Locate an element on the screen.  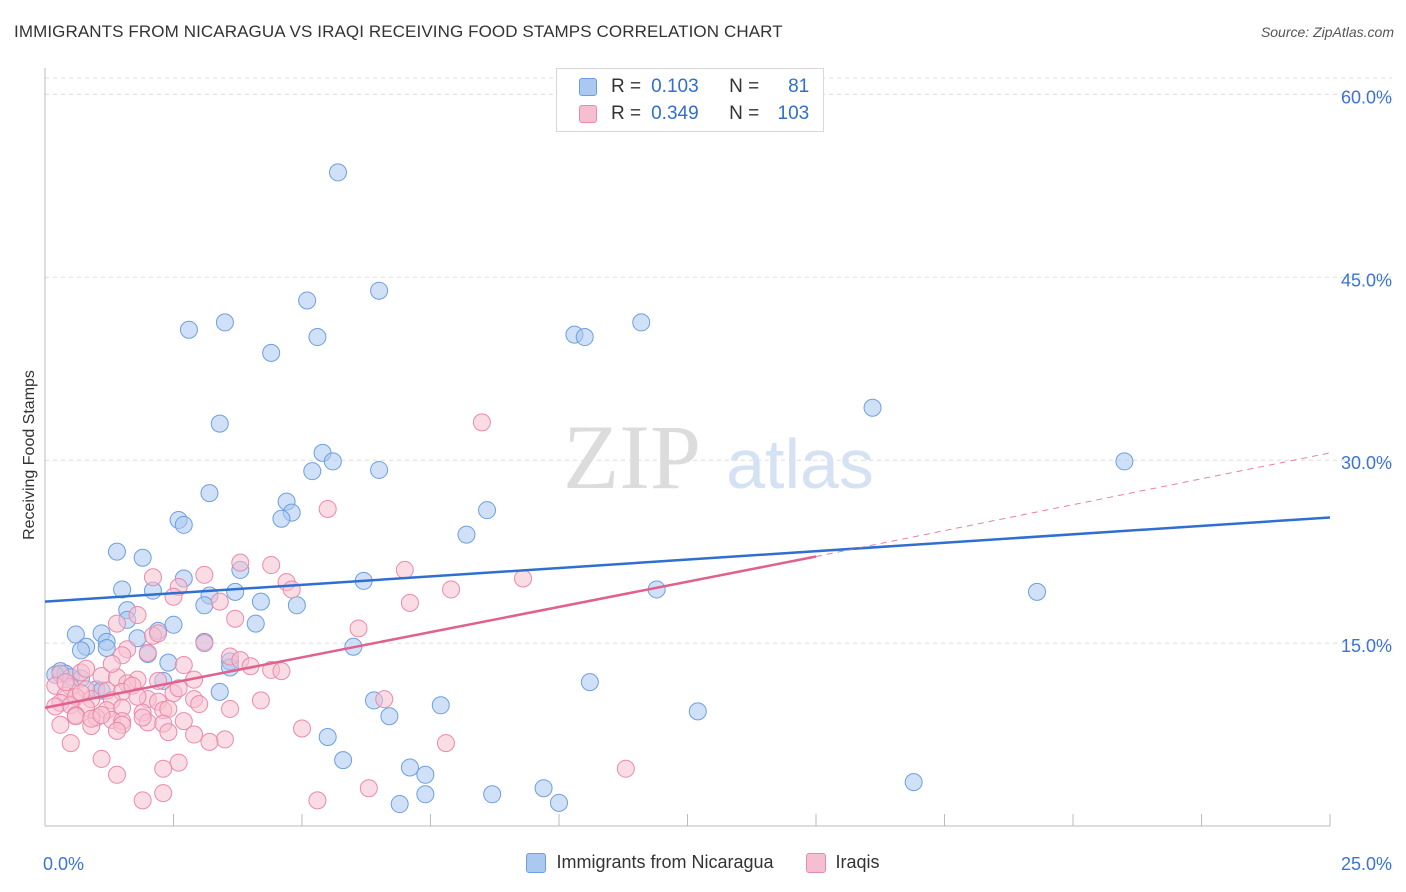
n-value-nicaragua: 81 is located at coordinates (799, 86).